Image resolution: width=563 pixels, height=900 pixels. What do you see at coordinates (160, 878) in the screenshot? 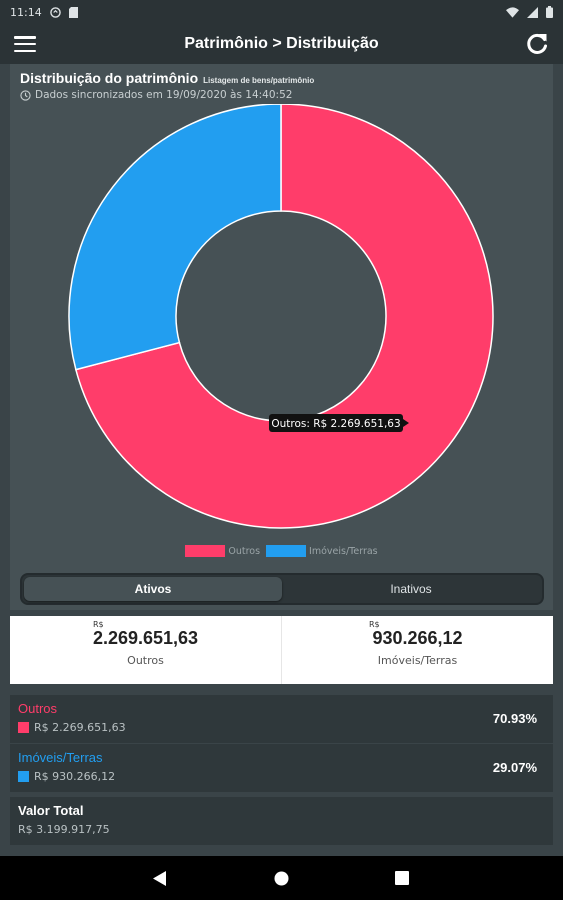
I see `back-icon` at bounding box center [160, 878].